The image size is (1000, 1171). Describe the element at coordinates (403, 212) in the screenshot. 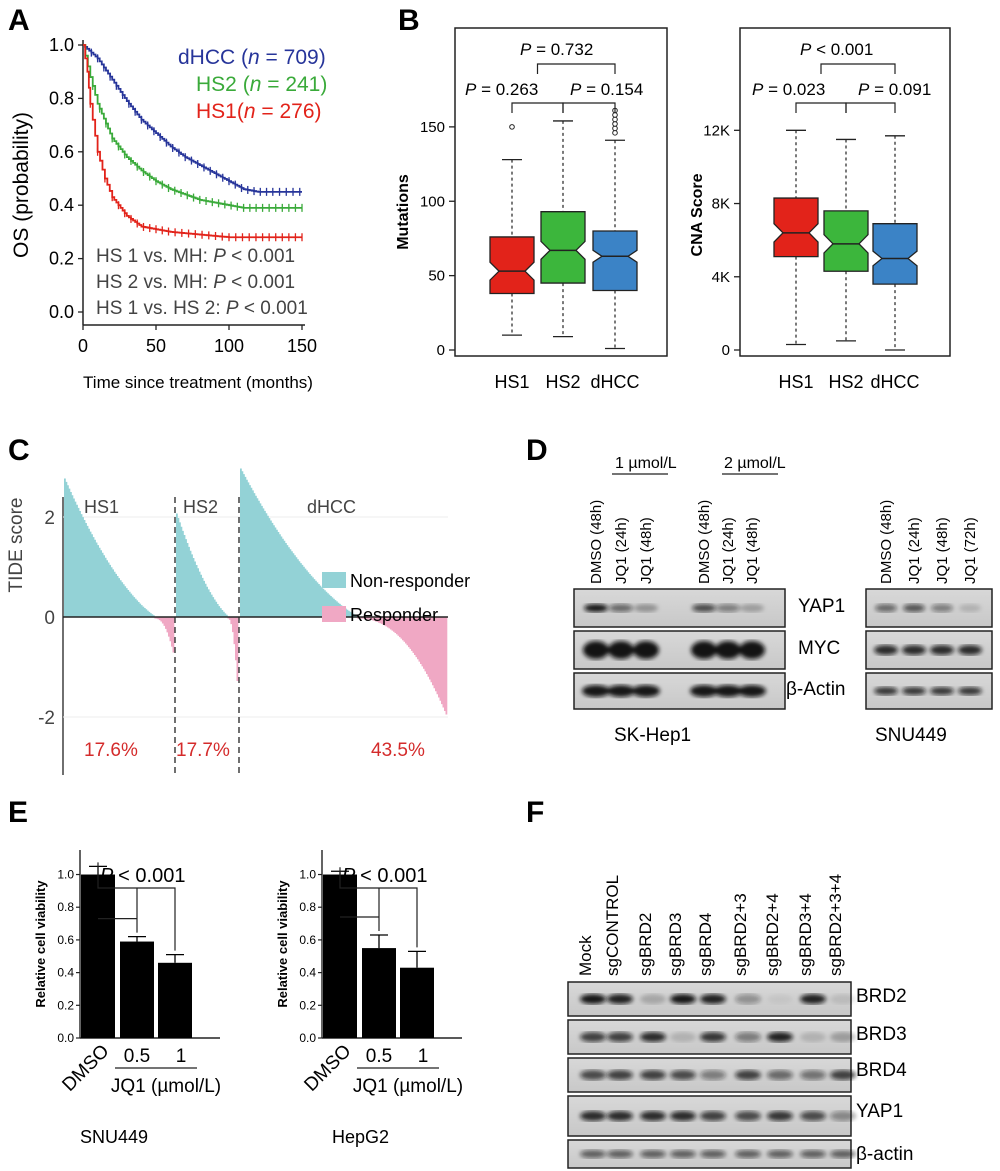

I see `mutations-ylabel: Mutations` at that location.